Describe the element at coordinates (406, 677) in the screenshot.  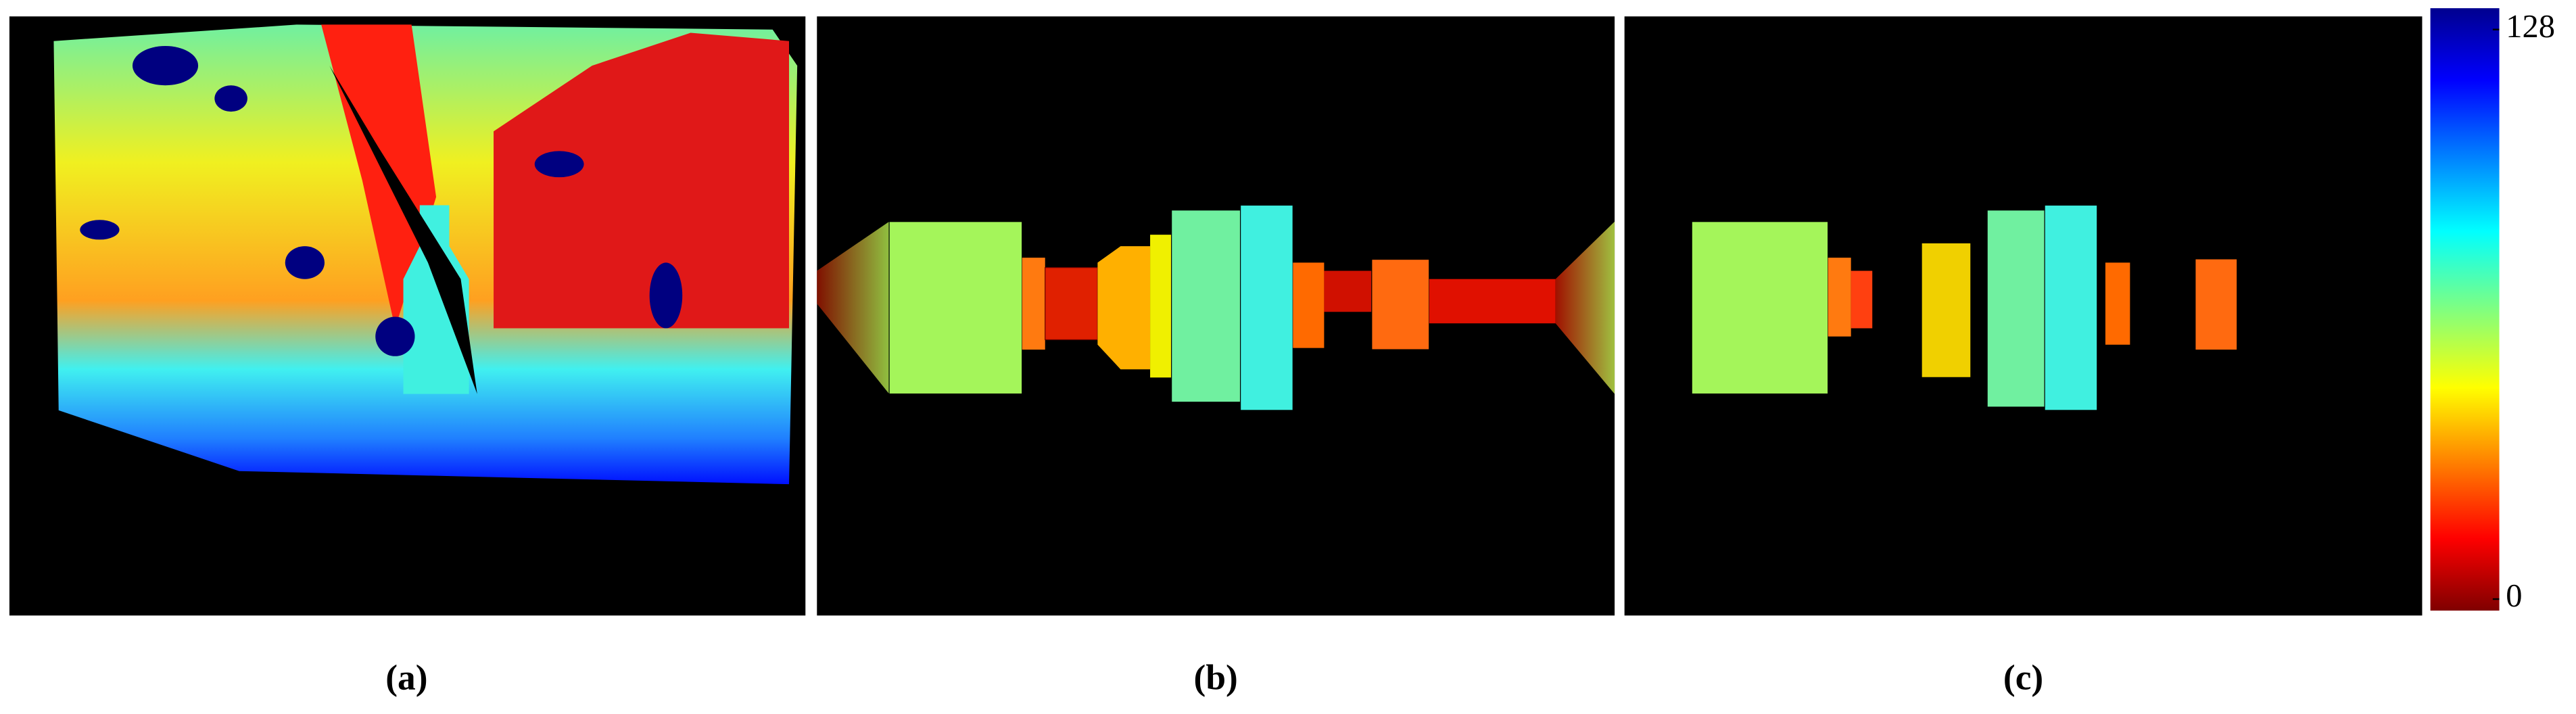
I see `panel-label: (a)` at that location.